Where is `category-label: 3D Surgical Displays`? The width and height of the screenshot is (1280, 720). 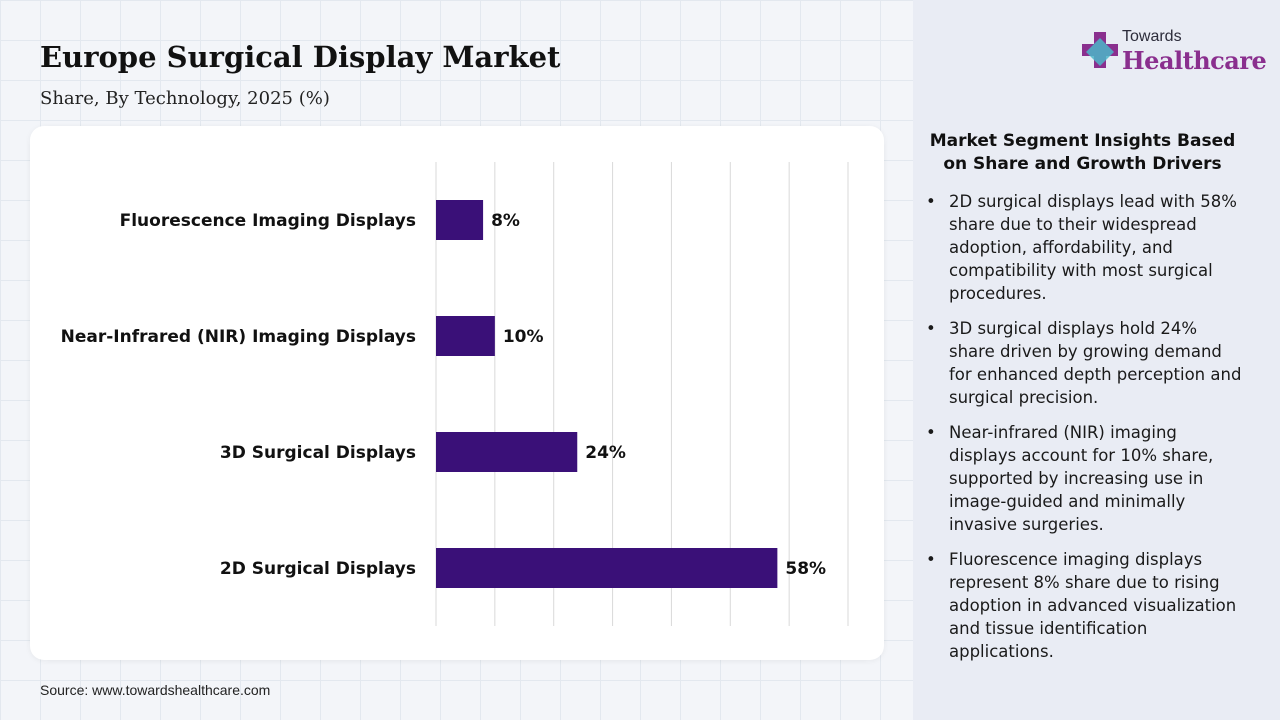
category-label: 3D Surgical Displays is located at coordinates (318, 453).